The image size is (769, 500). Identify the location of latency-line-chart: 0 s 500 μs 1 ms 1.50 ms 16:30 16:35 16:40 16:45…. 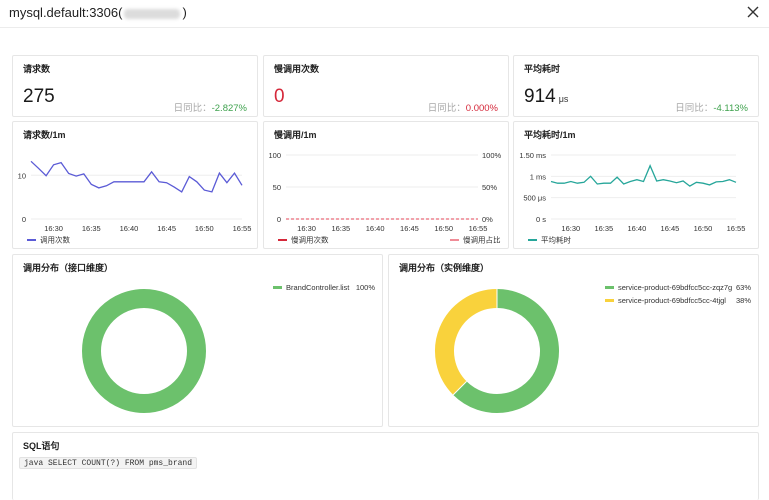
(632, 198).